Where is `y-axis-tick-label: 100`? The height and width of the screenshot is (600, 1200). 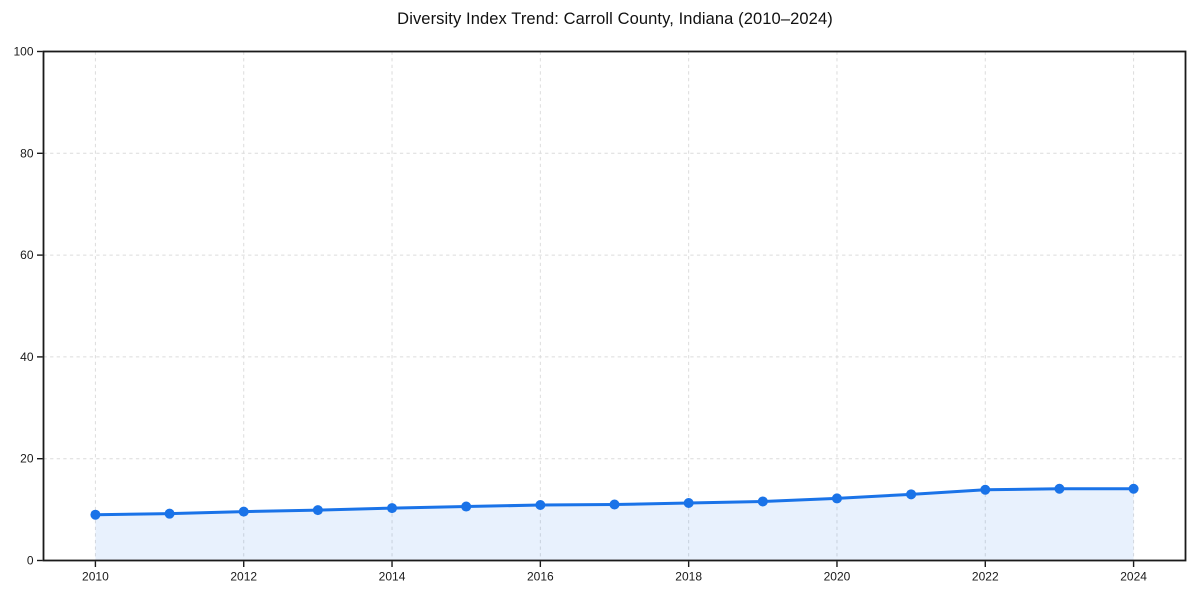
y-axis-tick-label: 100 is located at coordinates (23, 52).